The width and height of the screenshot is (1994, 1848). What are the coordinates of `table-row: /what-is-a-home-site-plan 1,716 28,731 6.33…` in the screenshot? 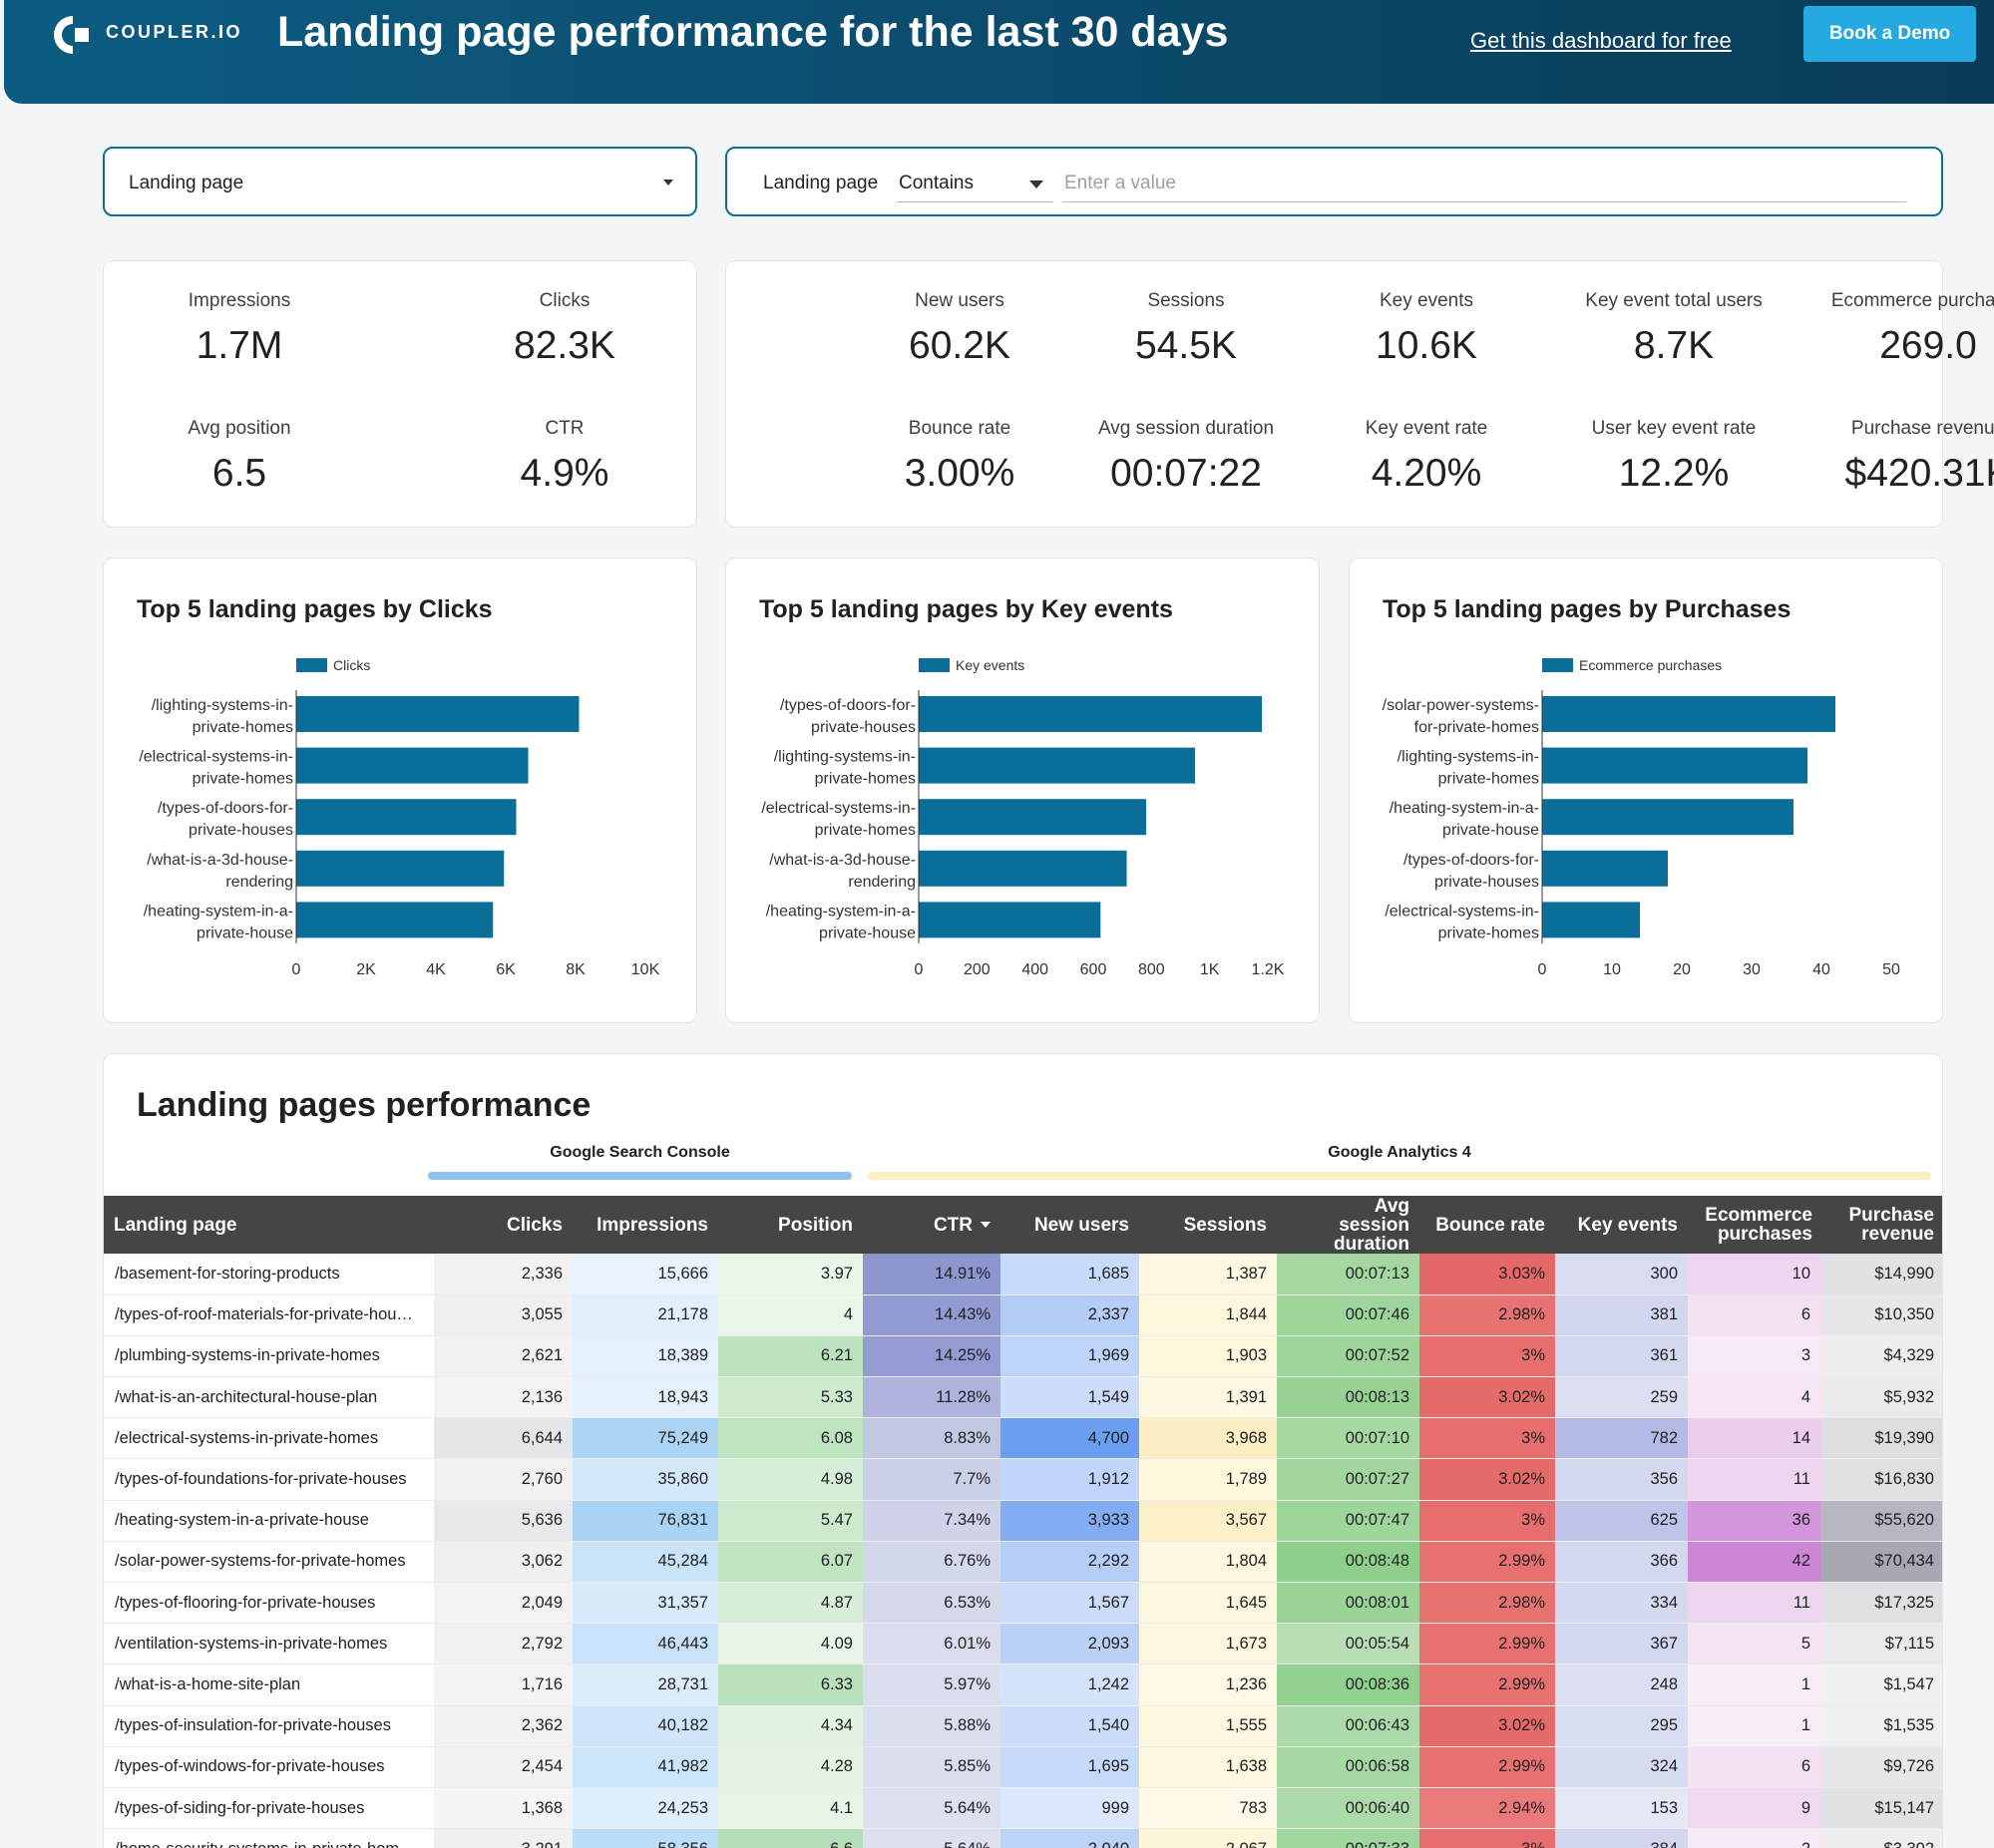 It's located at (1023, 1684).